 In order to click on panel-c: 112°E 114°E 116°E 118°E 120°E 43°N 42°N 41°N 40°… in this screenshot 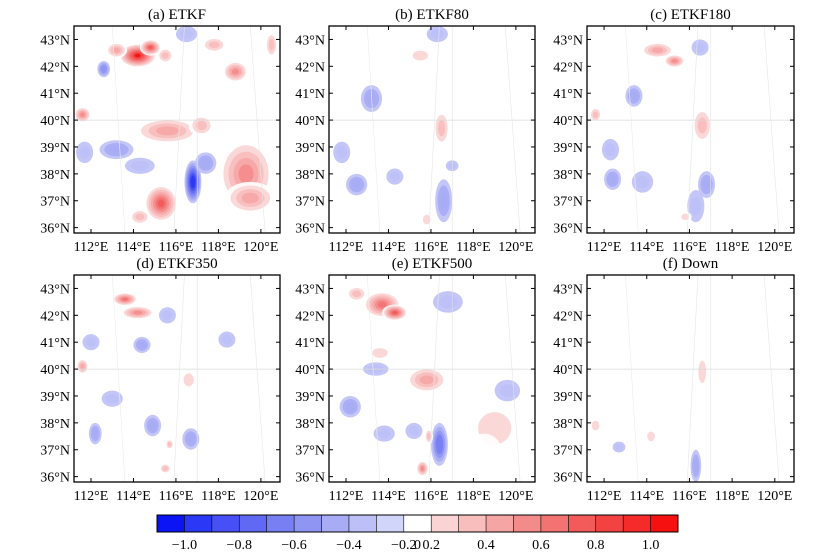, I will do `click(674, 131)`.